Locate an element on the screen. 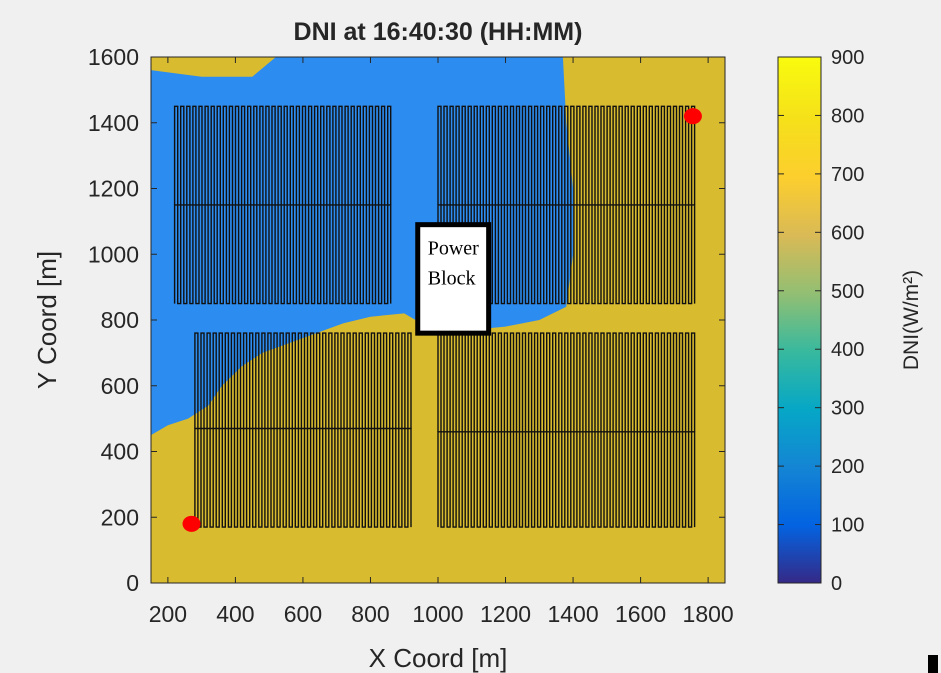 This screenshot has height=673, width=941. colorbar-tick-label-300: 300 is located at coordinates (847, 409).